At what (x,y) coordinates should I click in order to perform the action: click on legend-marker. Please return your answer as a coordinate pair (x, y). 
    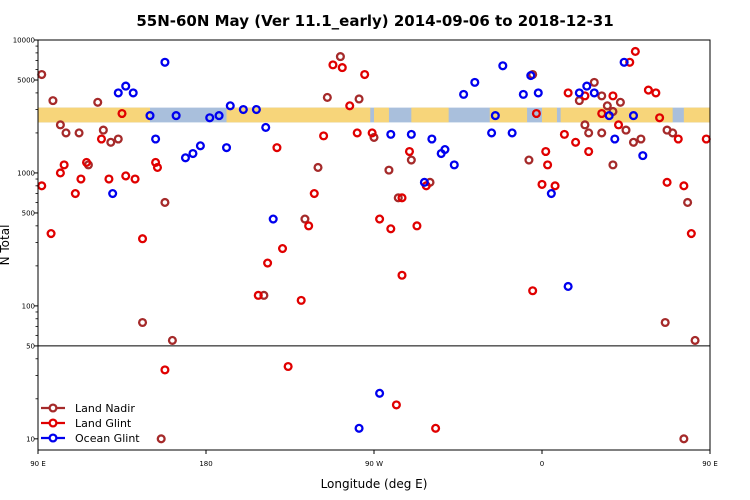
    Looking at the image, I should click on (53, 438).